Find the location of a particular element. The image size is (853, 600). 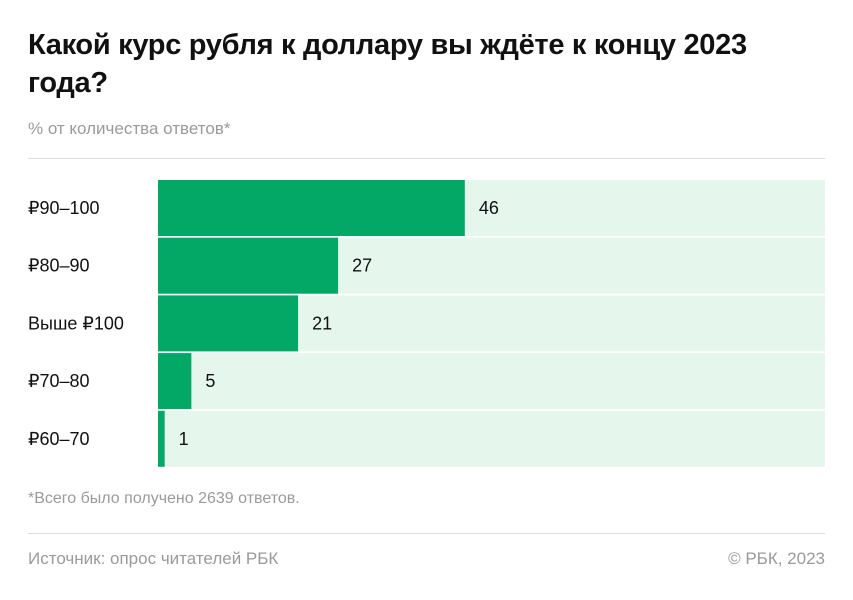

category-label: ₽80–90 is located at coordinates (59, 266).